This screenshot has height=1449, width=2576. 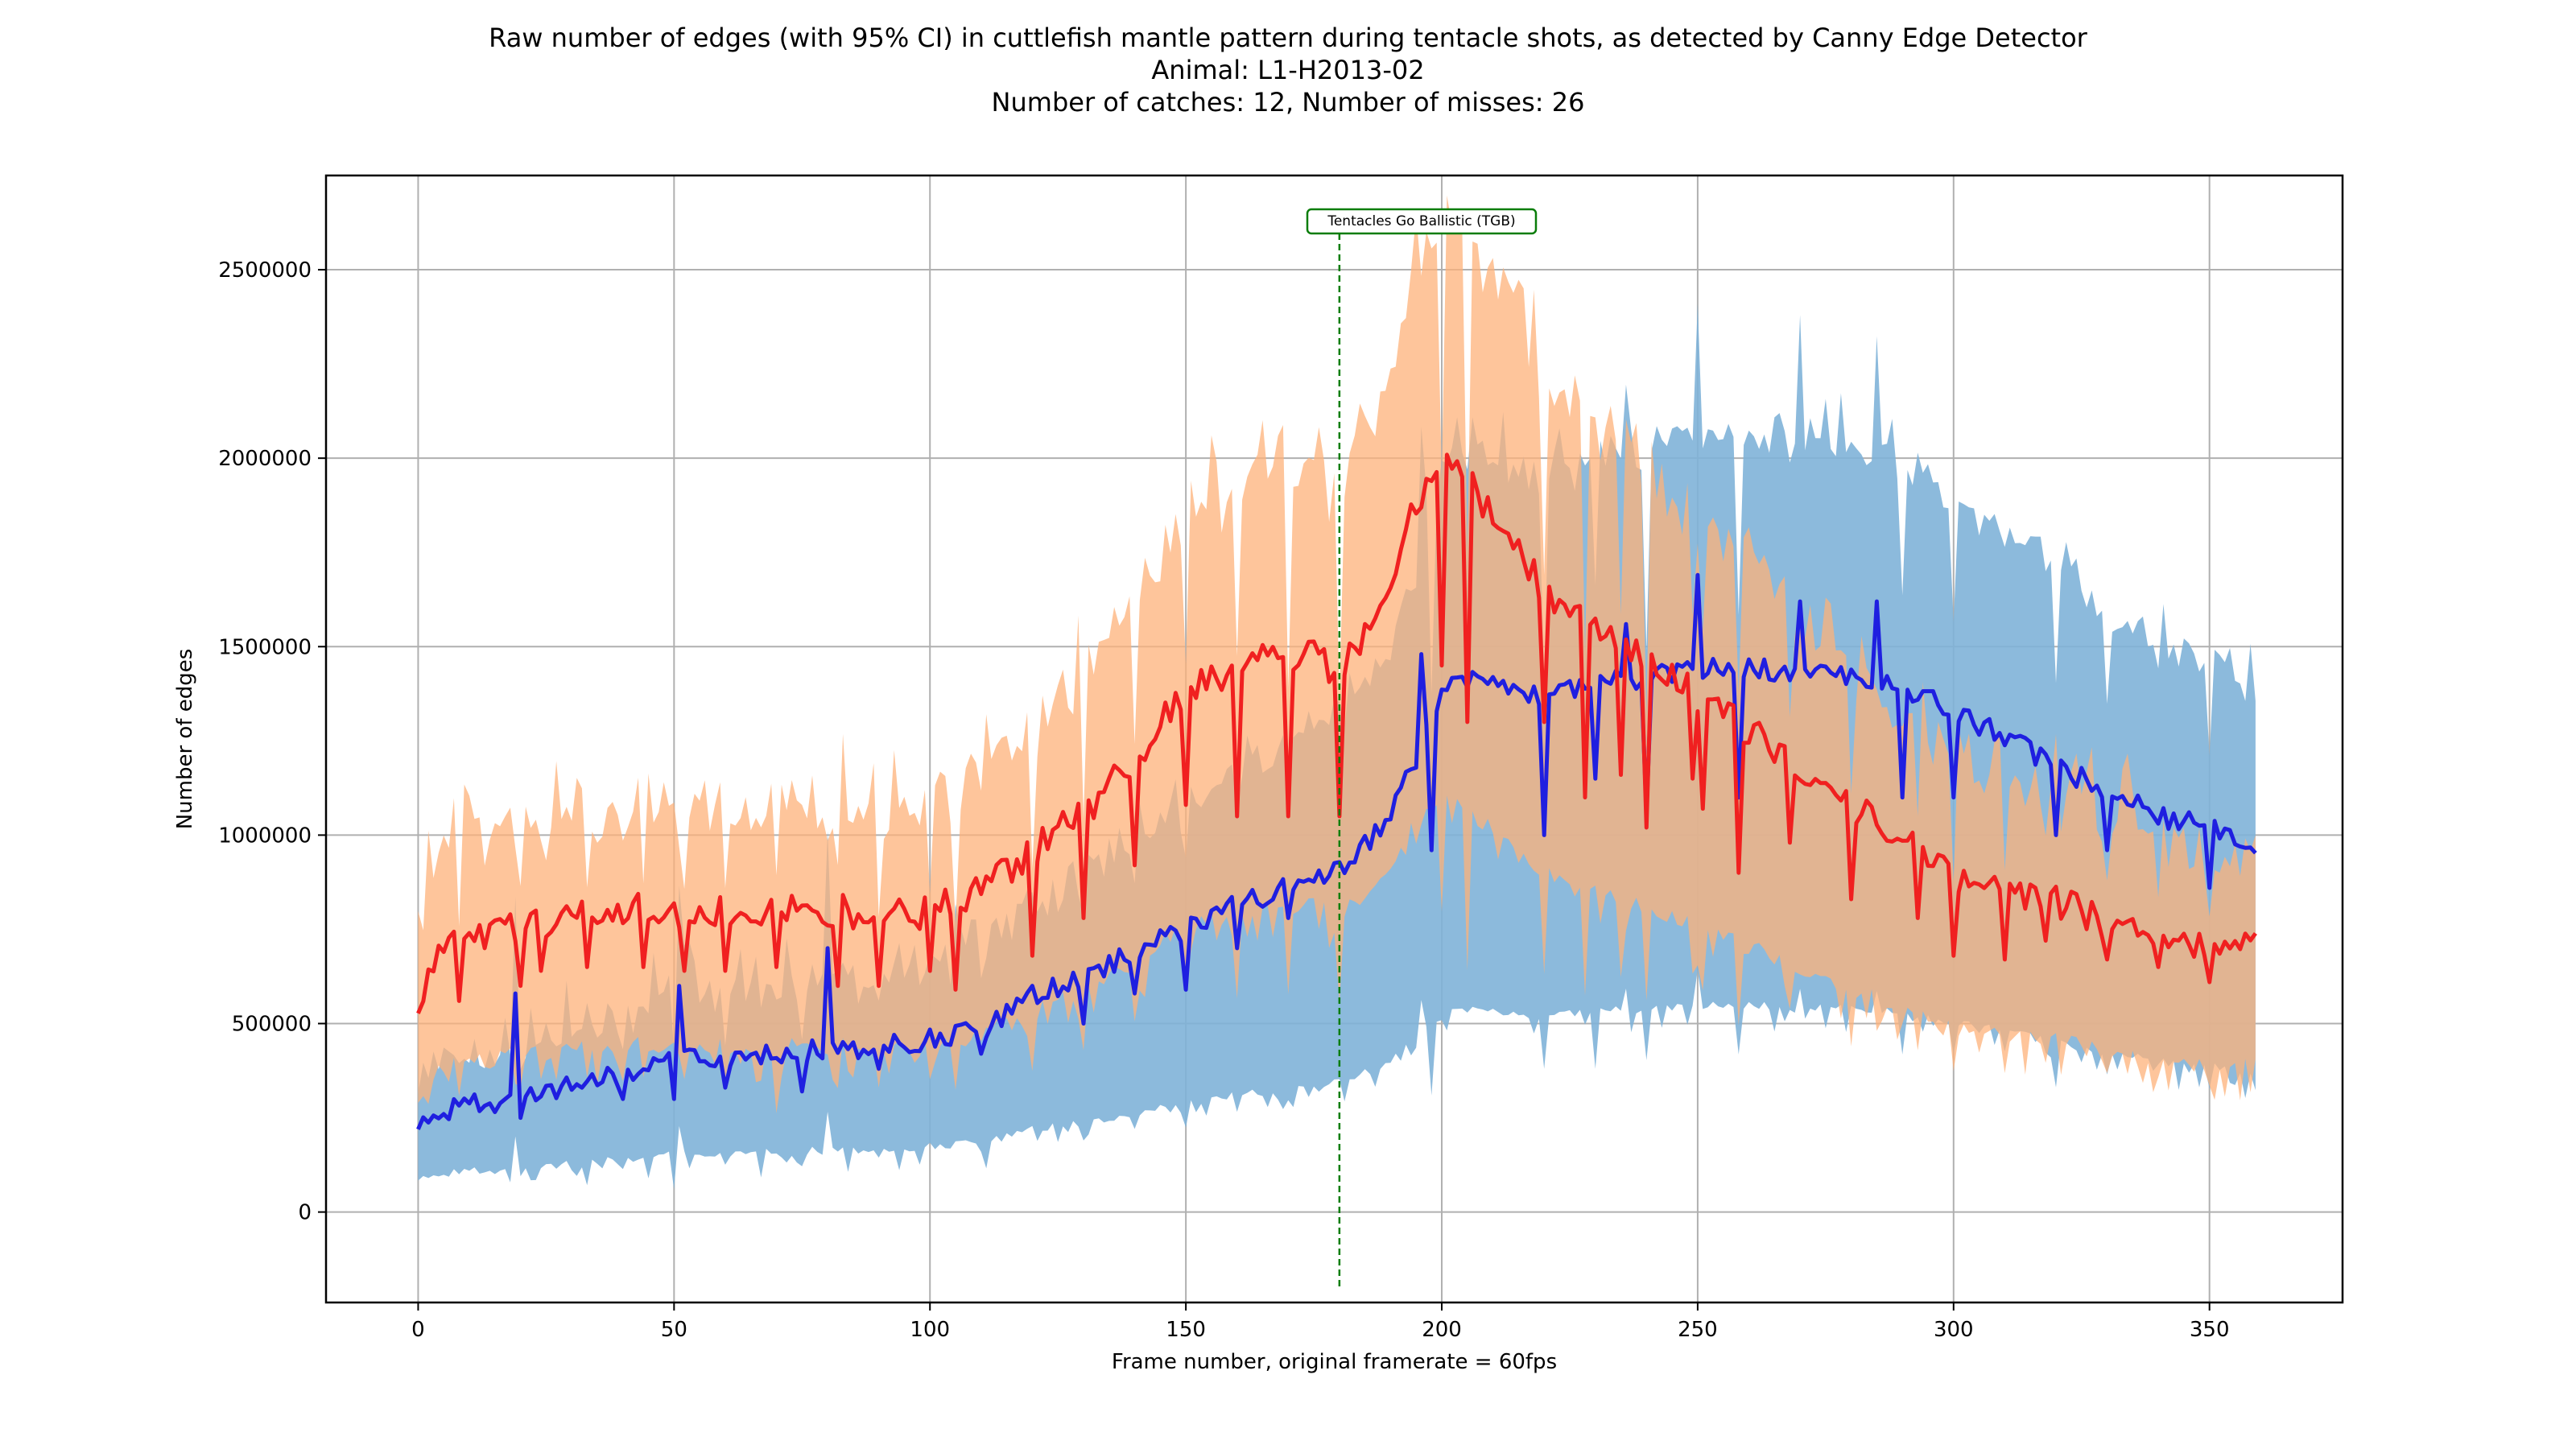 What do you see at coordinates (1698, 1330) in the screenshot?
I see `x-tick-label: 250` at bounding box center [1698, 1330].